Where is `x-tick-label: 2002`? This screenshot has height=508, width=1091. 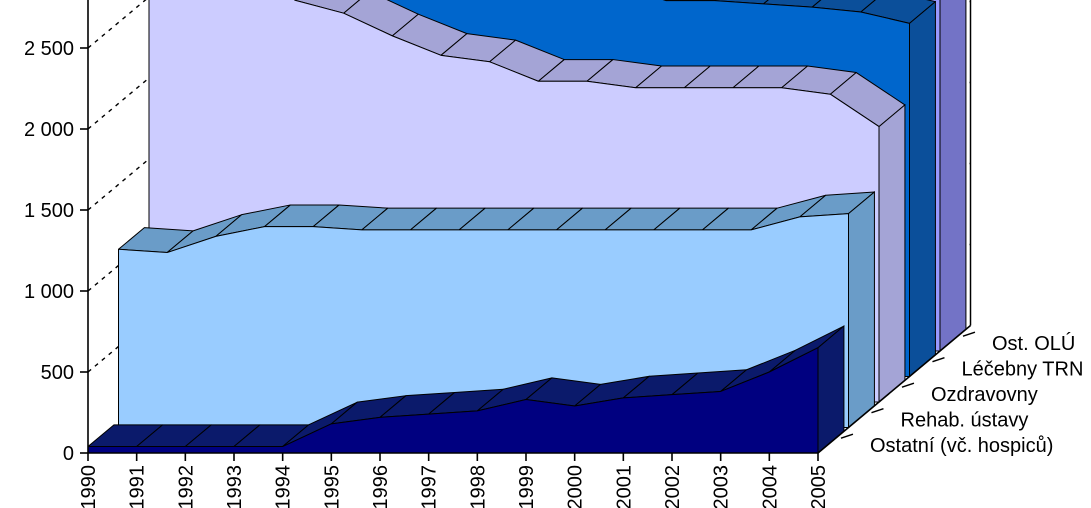
x-tick-label: 2002 is located at coordinates (673, 486).